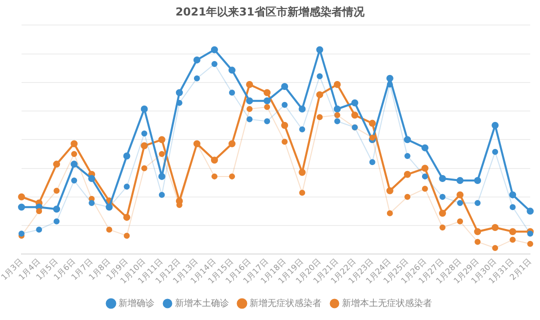  I want to click on legend-label: 新增本土确诊, so click(202, 303).